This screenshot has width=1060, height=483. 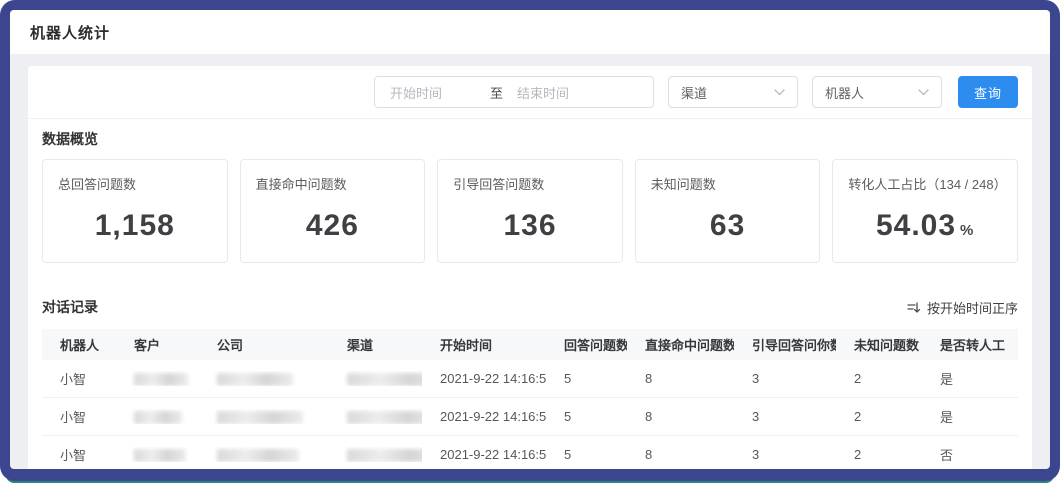 What do you see at coordinates (967, 230) in the screenshot?
I see `stat-card-unit: %` at bounding box center [967, 230].